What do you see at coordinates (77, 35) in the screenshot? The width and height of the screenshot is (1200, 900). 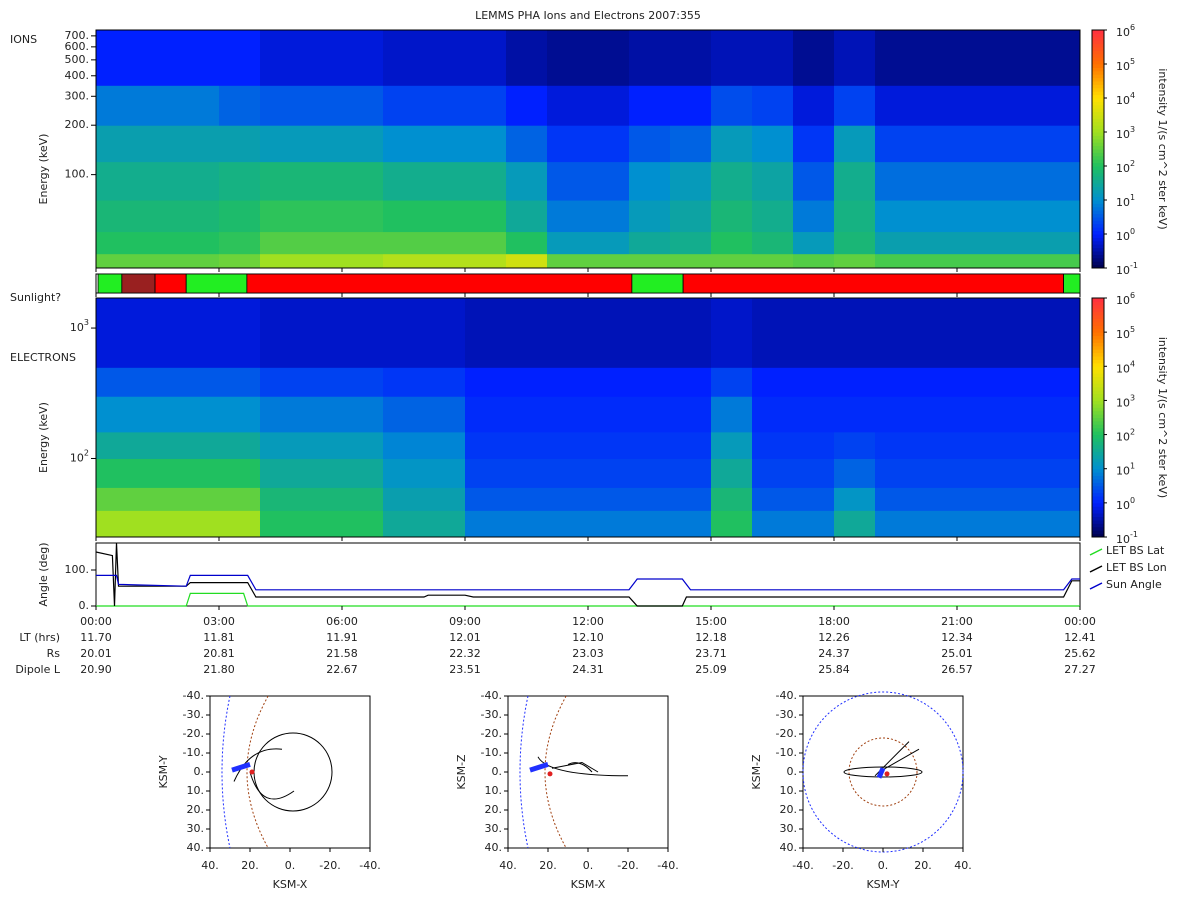 I see `y-tick-label-base: 700.` at bounding box center [77, 35].